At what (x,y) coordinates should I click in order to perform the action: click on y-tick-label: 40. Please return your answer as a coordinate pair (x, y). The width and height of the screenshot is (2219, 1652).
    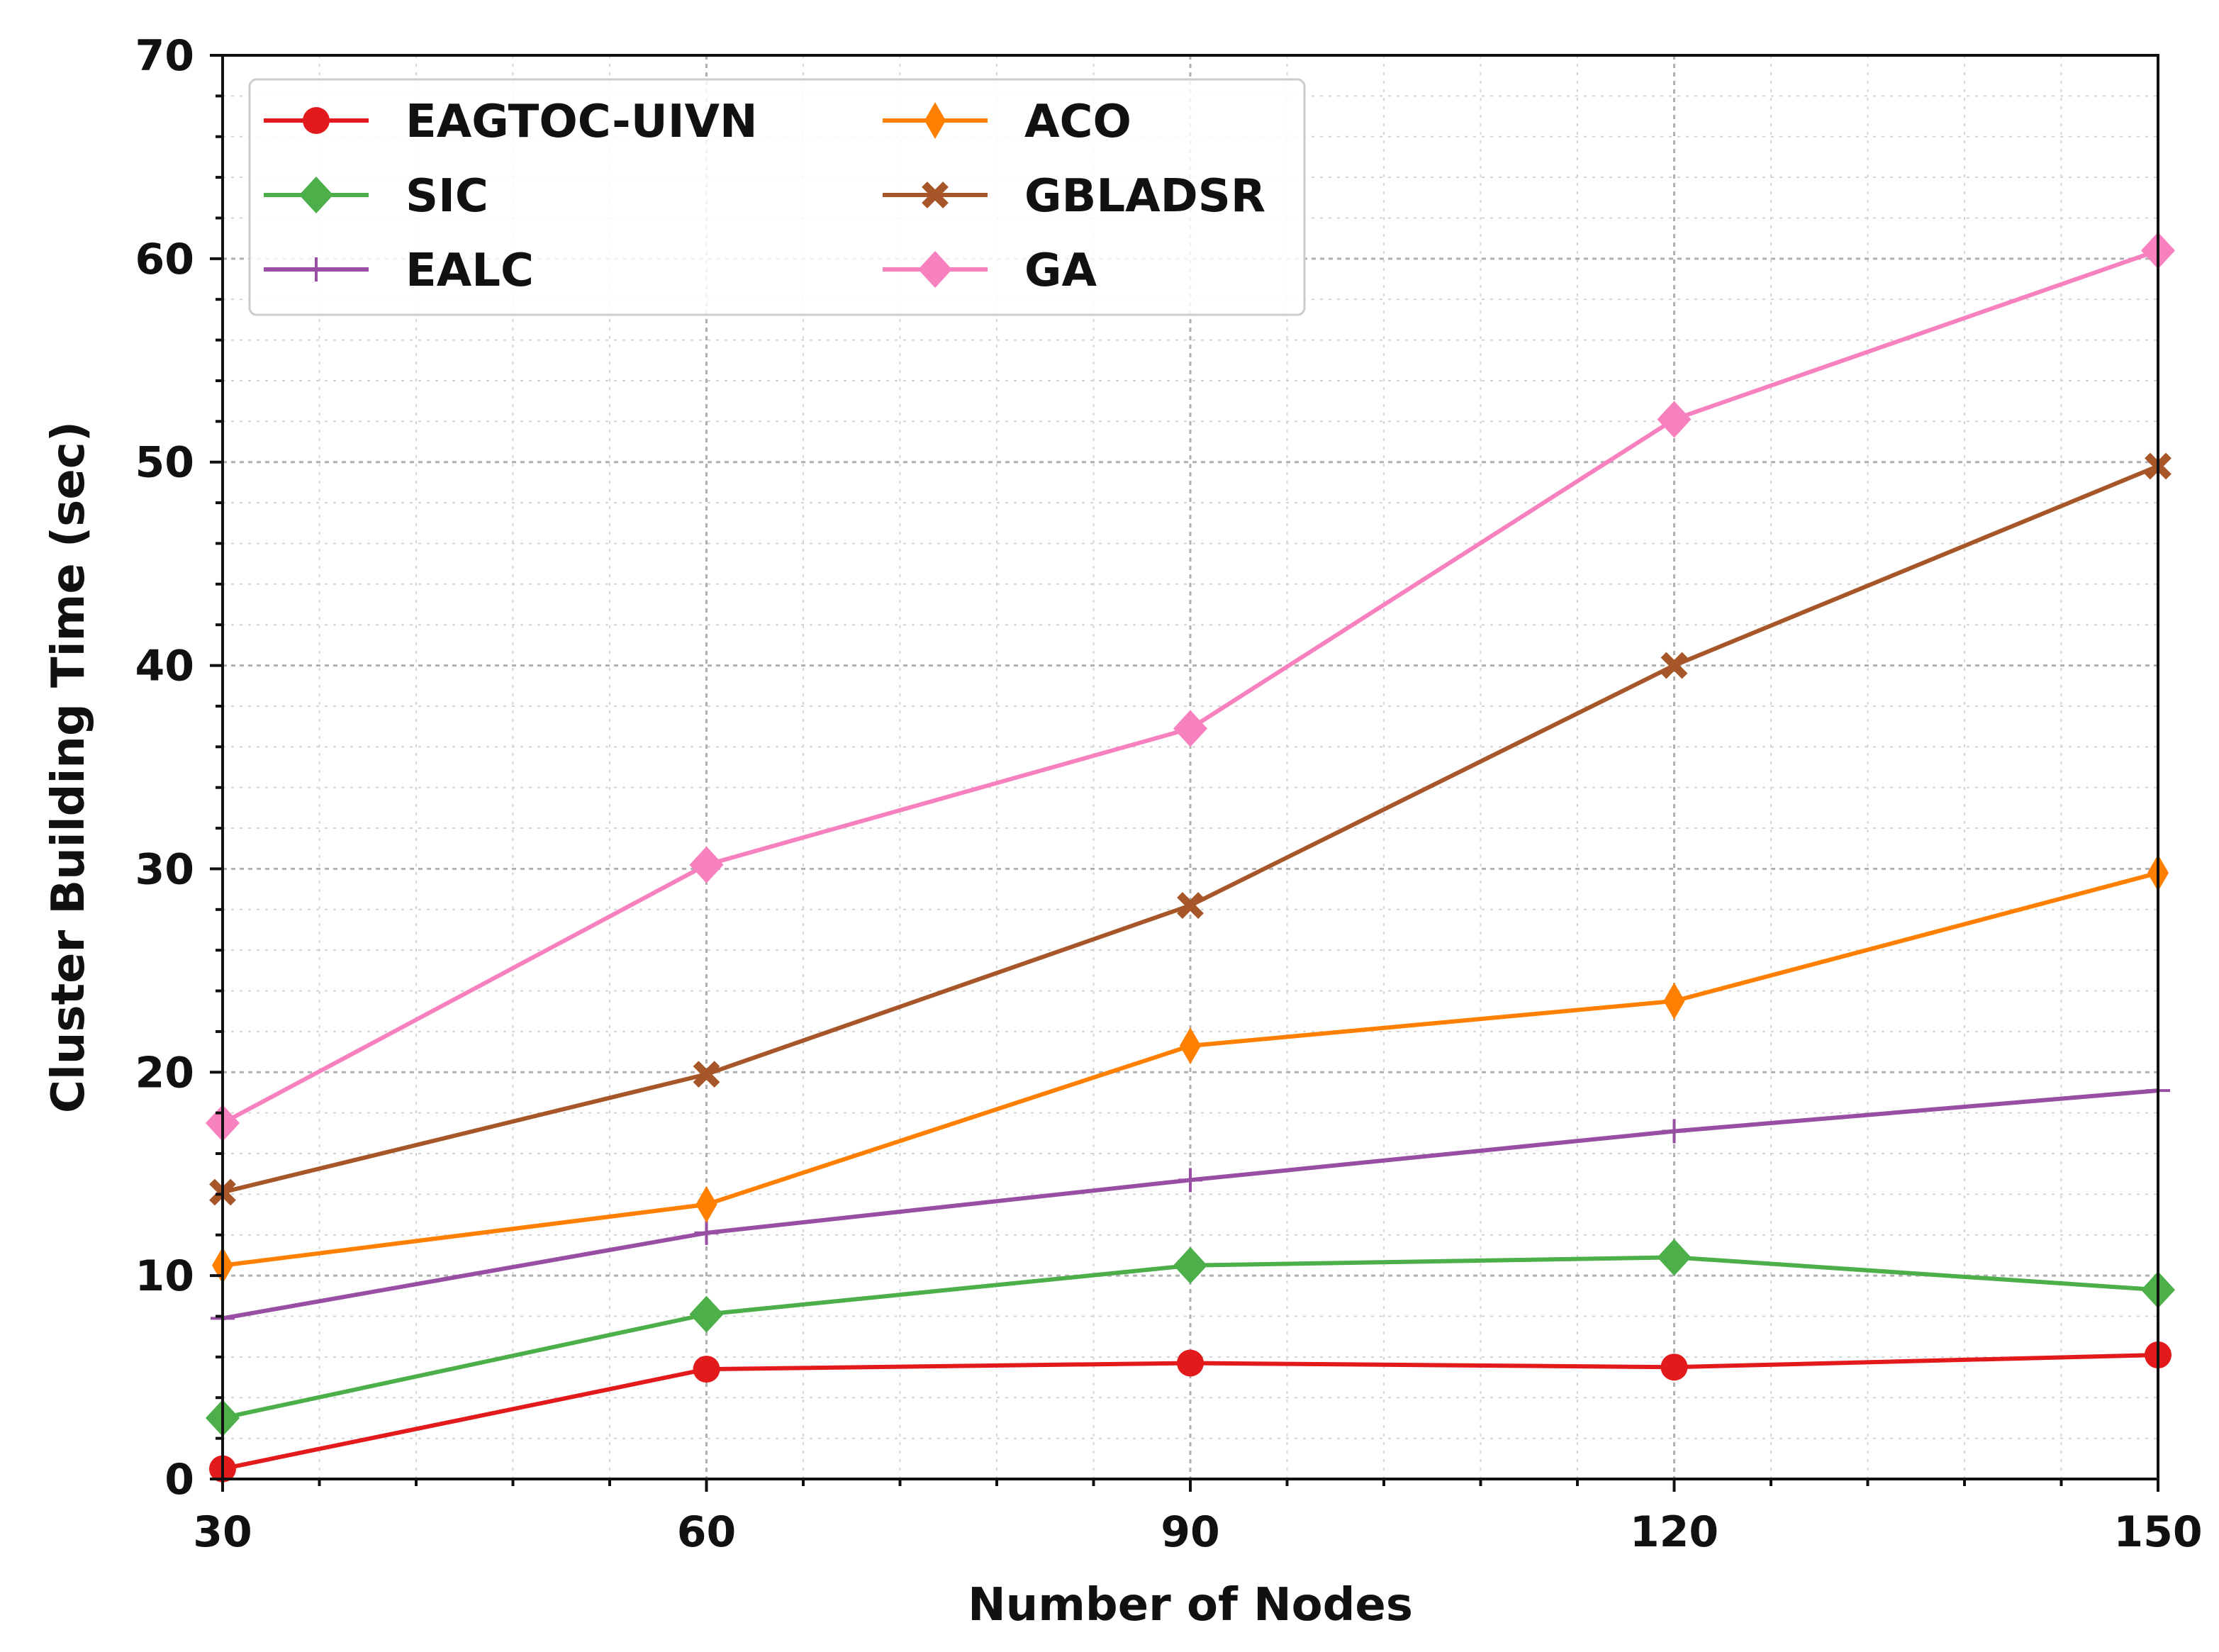
    Looking at the image, I should click on (165, 666).